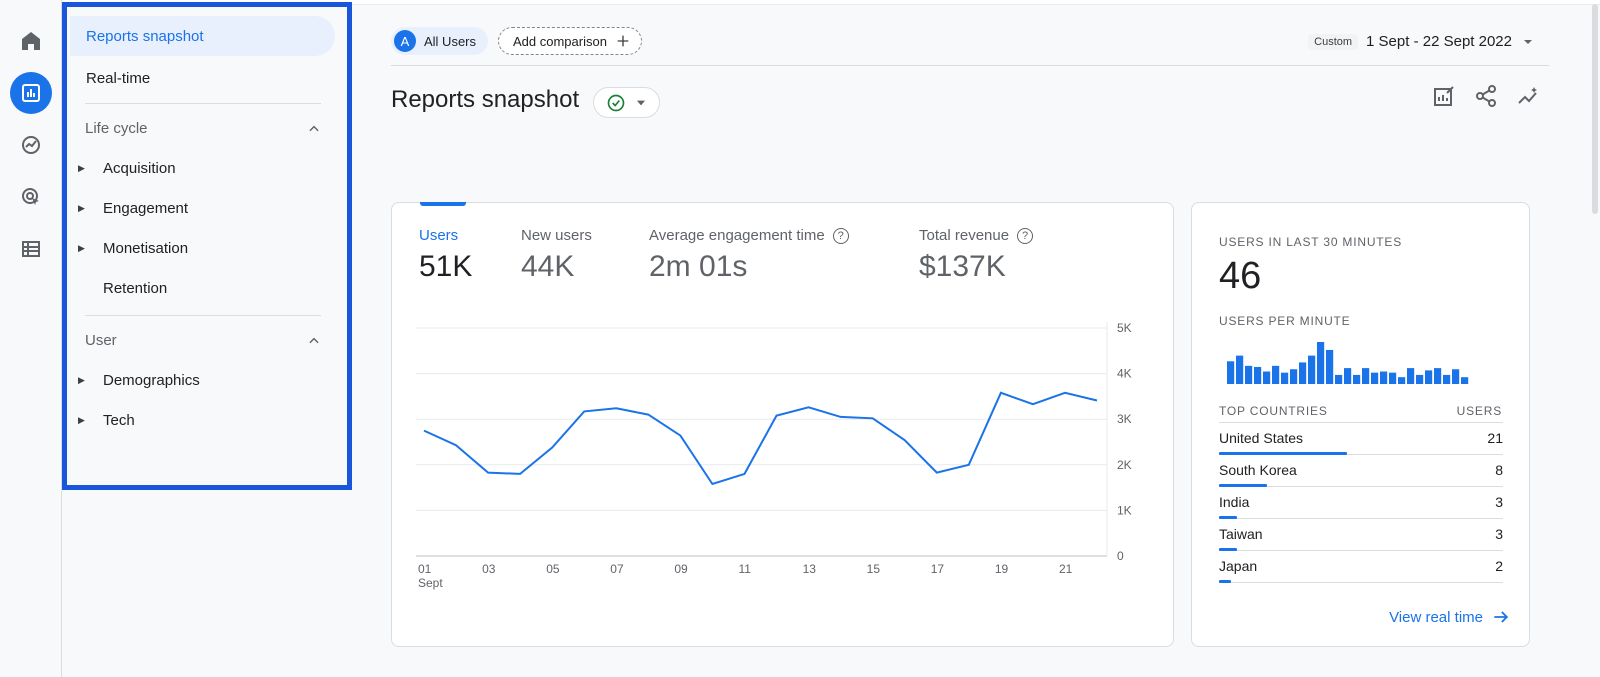 Image resolution: width=1600 pixels, height=677 pixels. Describe the element at coordinates (556, 255) in the screenshot. I see `metric-new-users: New users 44K` at that location.